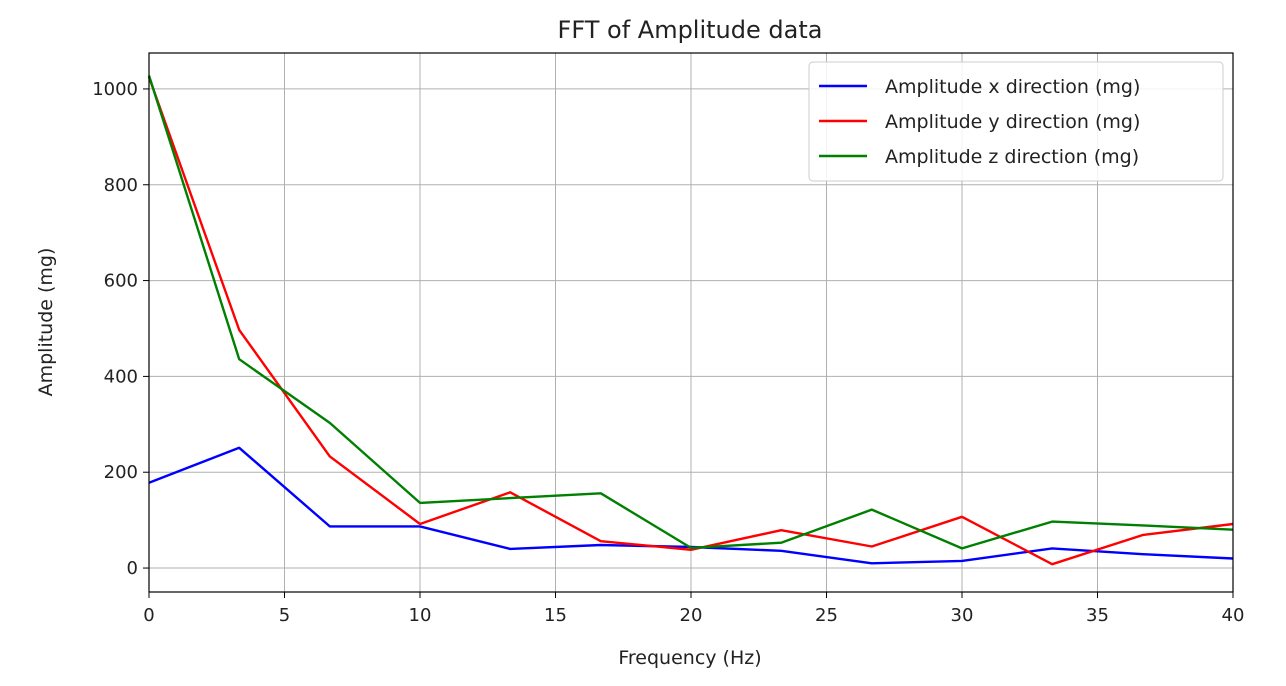  Describe the element at coordinates (121, 185) in the screenshot. I see `y-tick-label: 800` at that location.